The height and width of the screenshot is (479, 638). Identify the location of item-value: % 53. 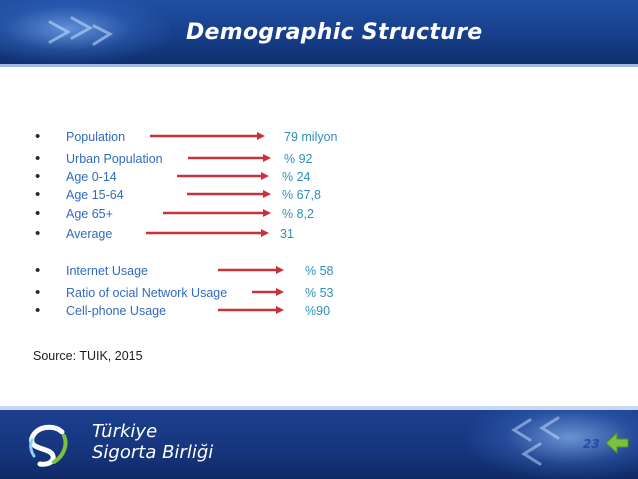
(319, 293).